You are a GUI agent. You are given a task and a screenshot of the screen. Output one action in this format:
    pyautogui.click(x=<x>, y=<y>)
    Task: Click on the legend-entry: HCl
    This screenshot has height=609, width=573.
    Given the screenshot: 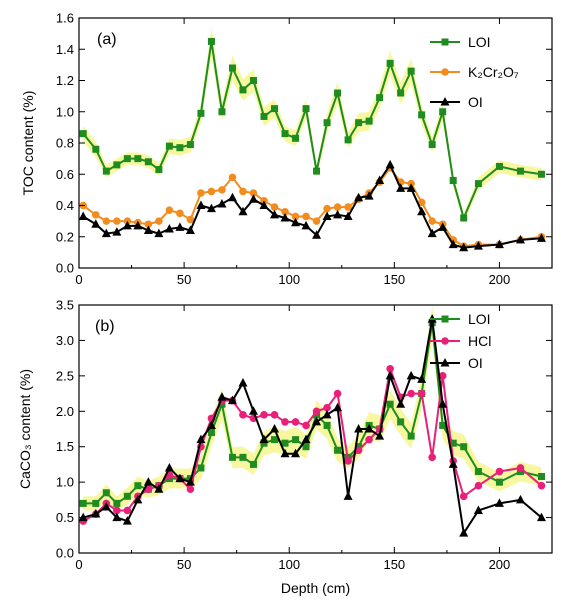 What is the action you would take?
    pyautogui.click(x=460, y=341)
    